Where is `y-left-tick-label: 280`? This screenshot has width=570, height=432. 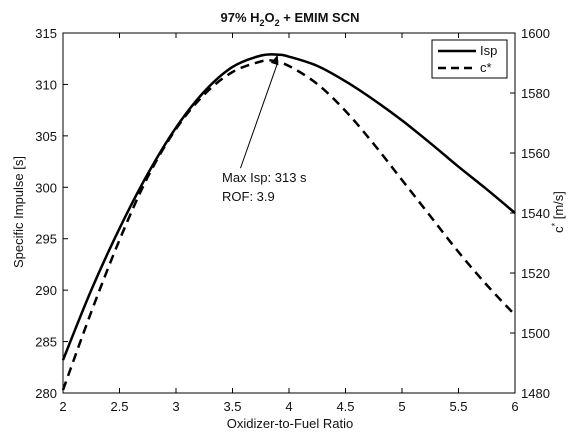
y-left-tick-label: 280 is located at coordinates (46, 393).